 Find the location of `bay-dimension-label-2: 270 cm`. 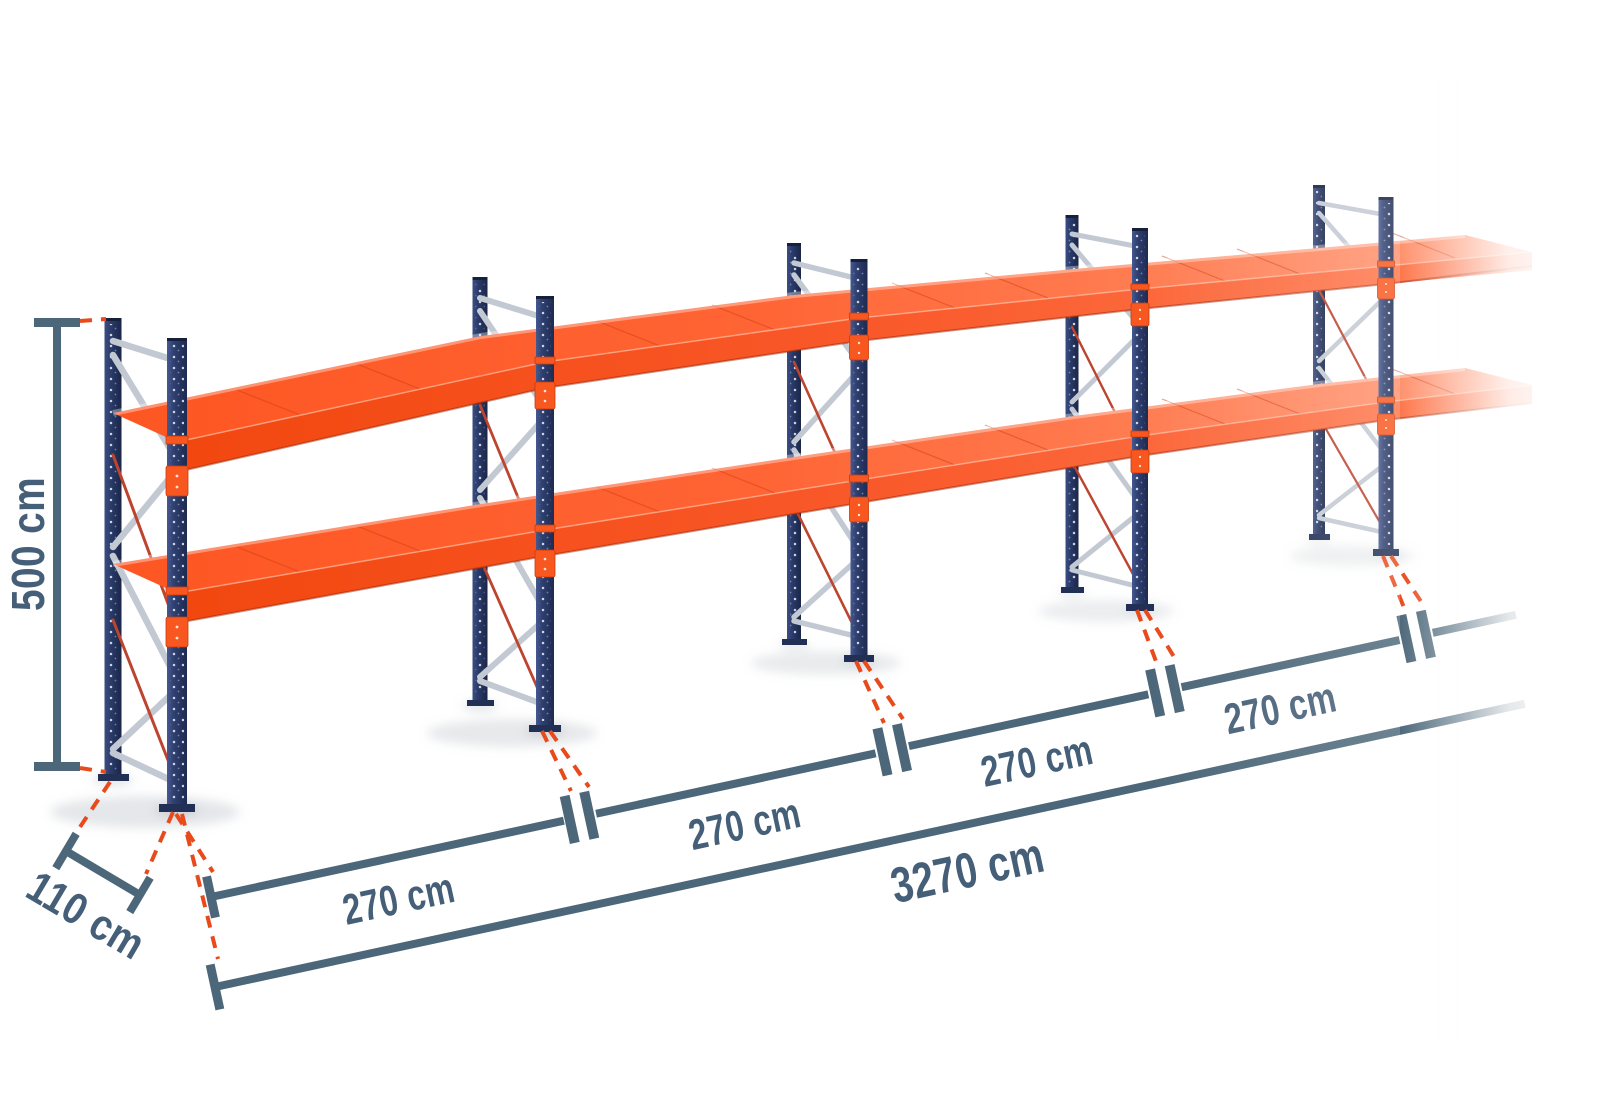

bay-dimension-label-2: 270 cm is located at coordinates (744, 824).